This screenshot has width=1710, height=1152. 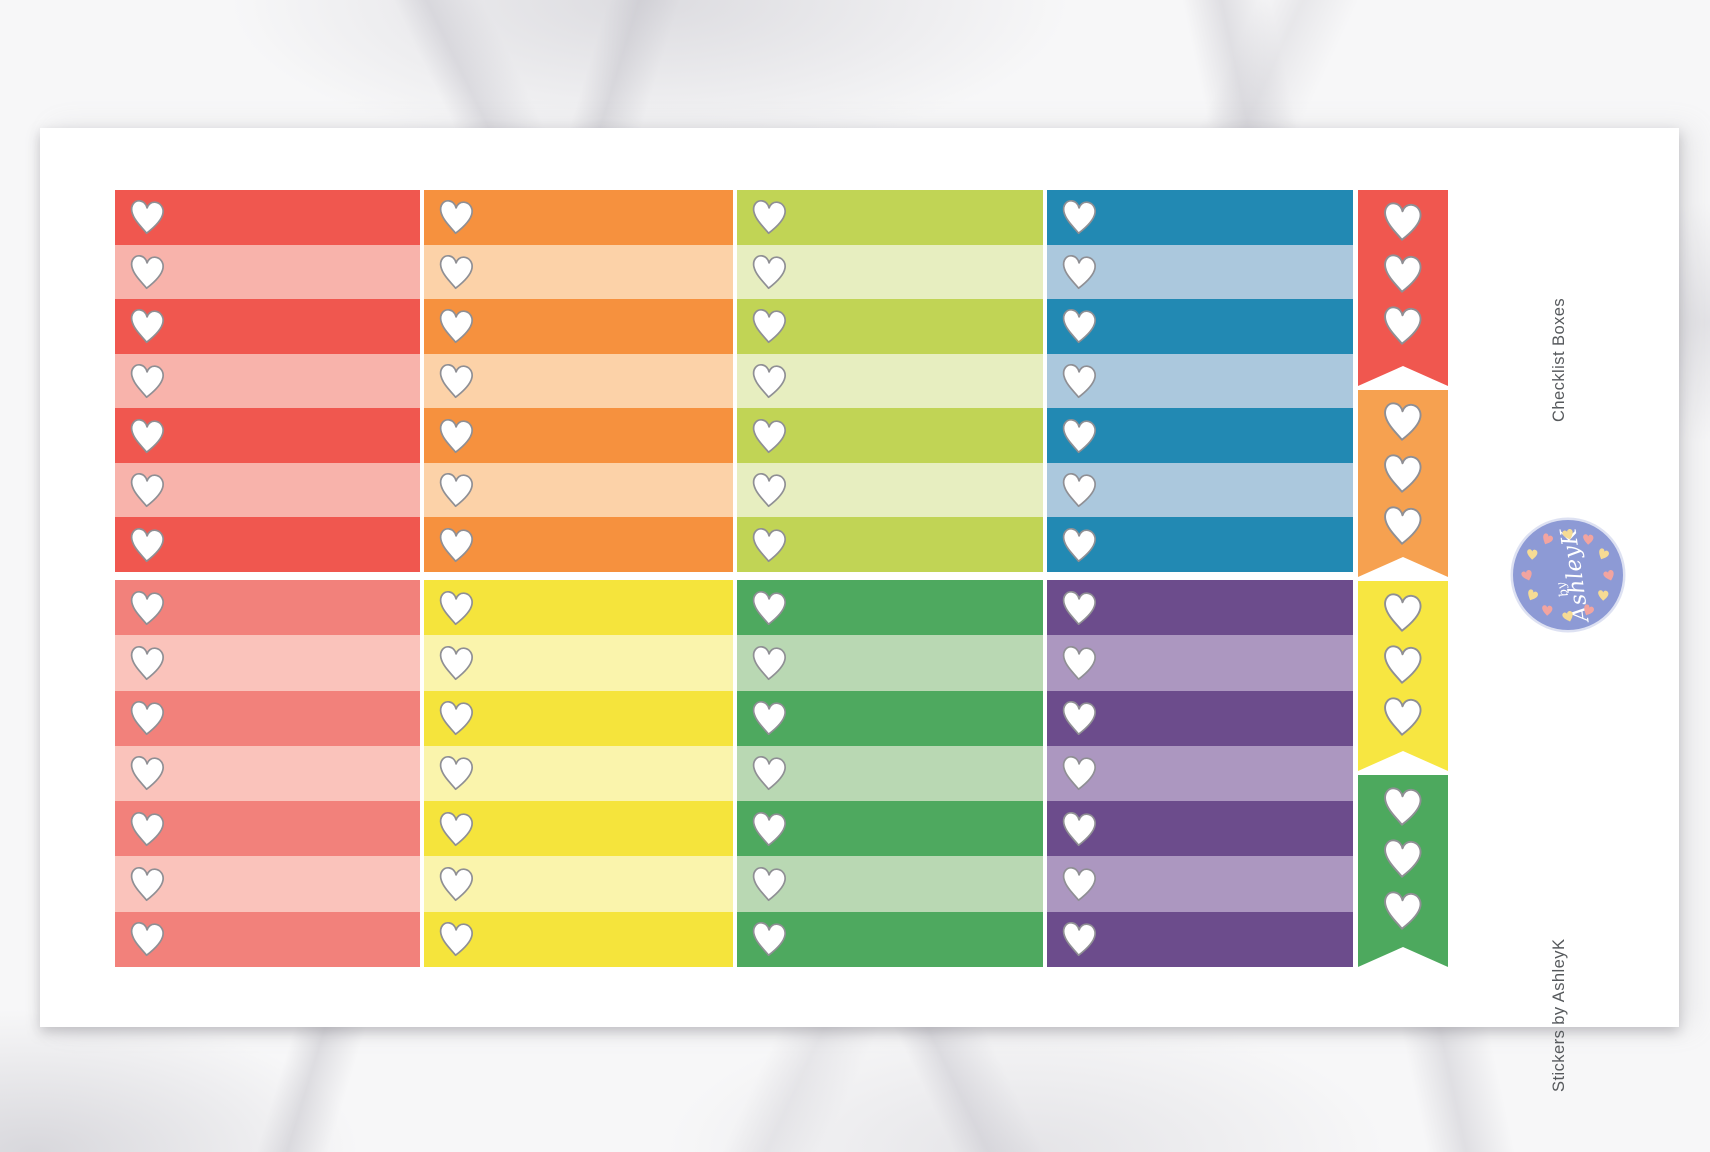 I want to click on flag-sticker-green, so click(x=1403, y=871).